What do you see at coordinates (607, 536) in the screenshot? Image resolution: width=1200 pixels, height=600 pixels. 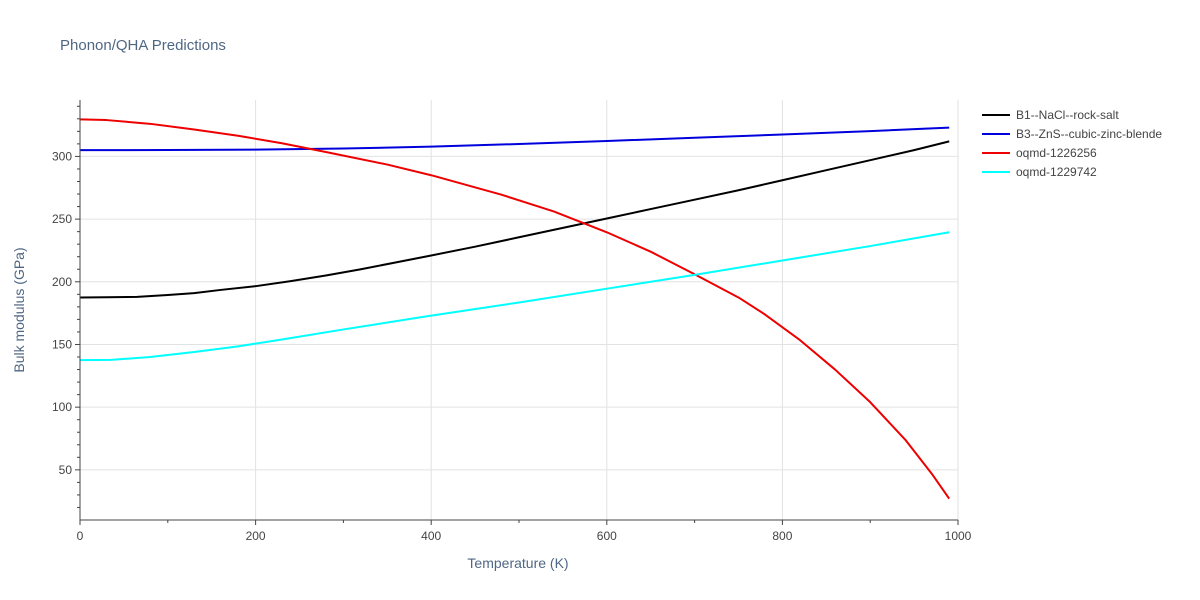 I see `x-tick-label-600: 600` at bounding box center [607, 536].